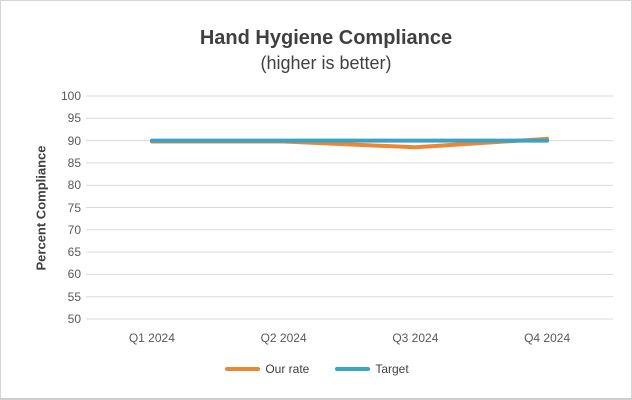  Describe the element at coordinates (392, 369) in the screenshot. I see `legend-label: Target` at that location.